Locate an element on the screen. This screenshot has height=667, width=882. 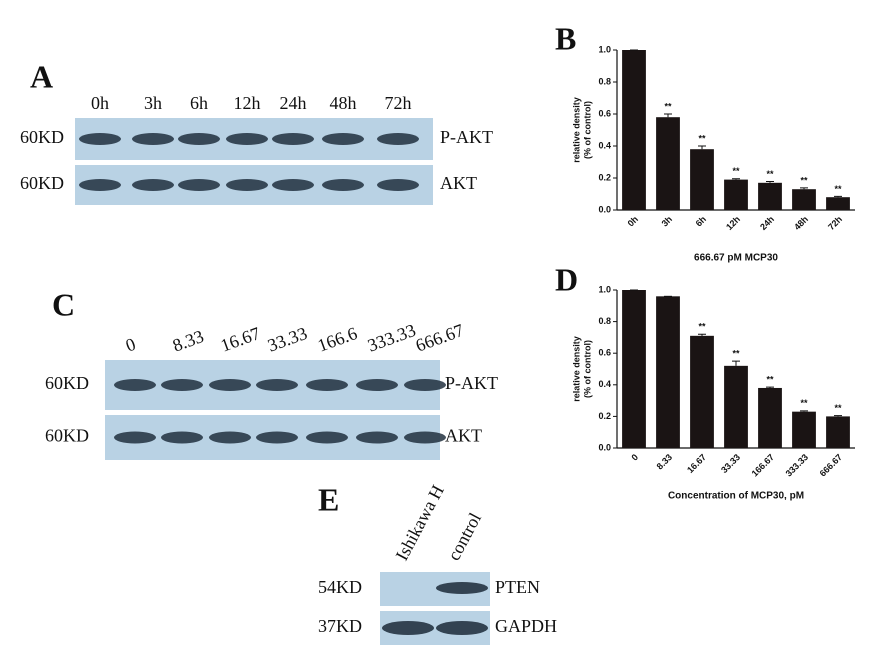
lane-label: 48h is located at coordinates (343, 103).